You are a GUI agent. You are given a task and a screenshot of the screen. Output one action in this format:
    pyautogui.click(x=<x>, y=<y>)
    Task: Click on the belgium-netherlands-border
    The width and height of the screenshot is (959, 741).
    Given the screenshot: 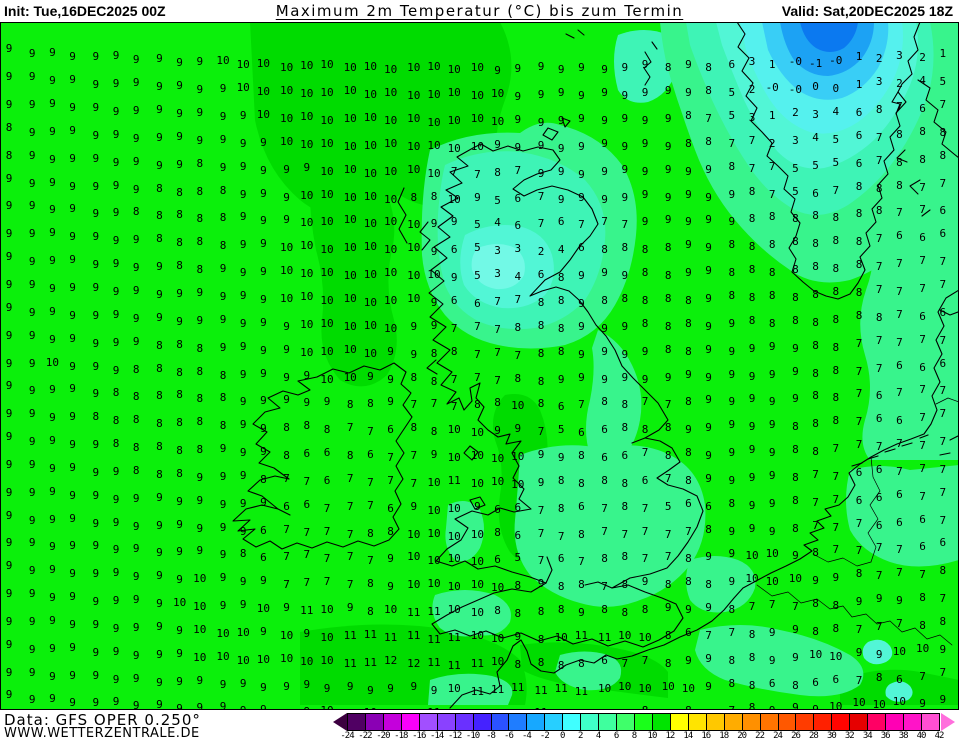 What is the action you would take?
    pyautogui.click(x=842, y=560)
    